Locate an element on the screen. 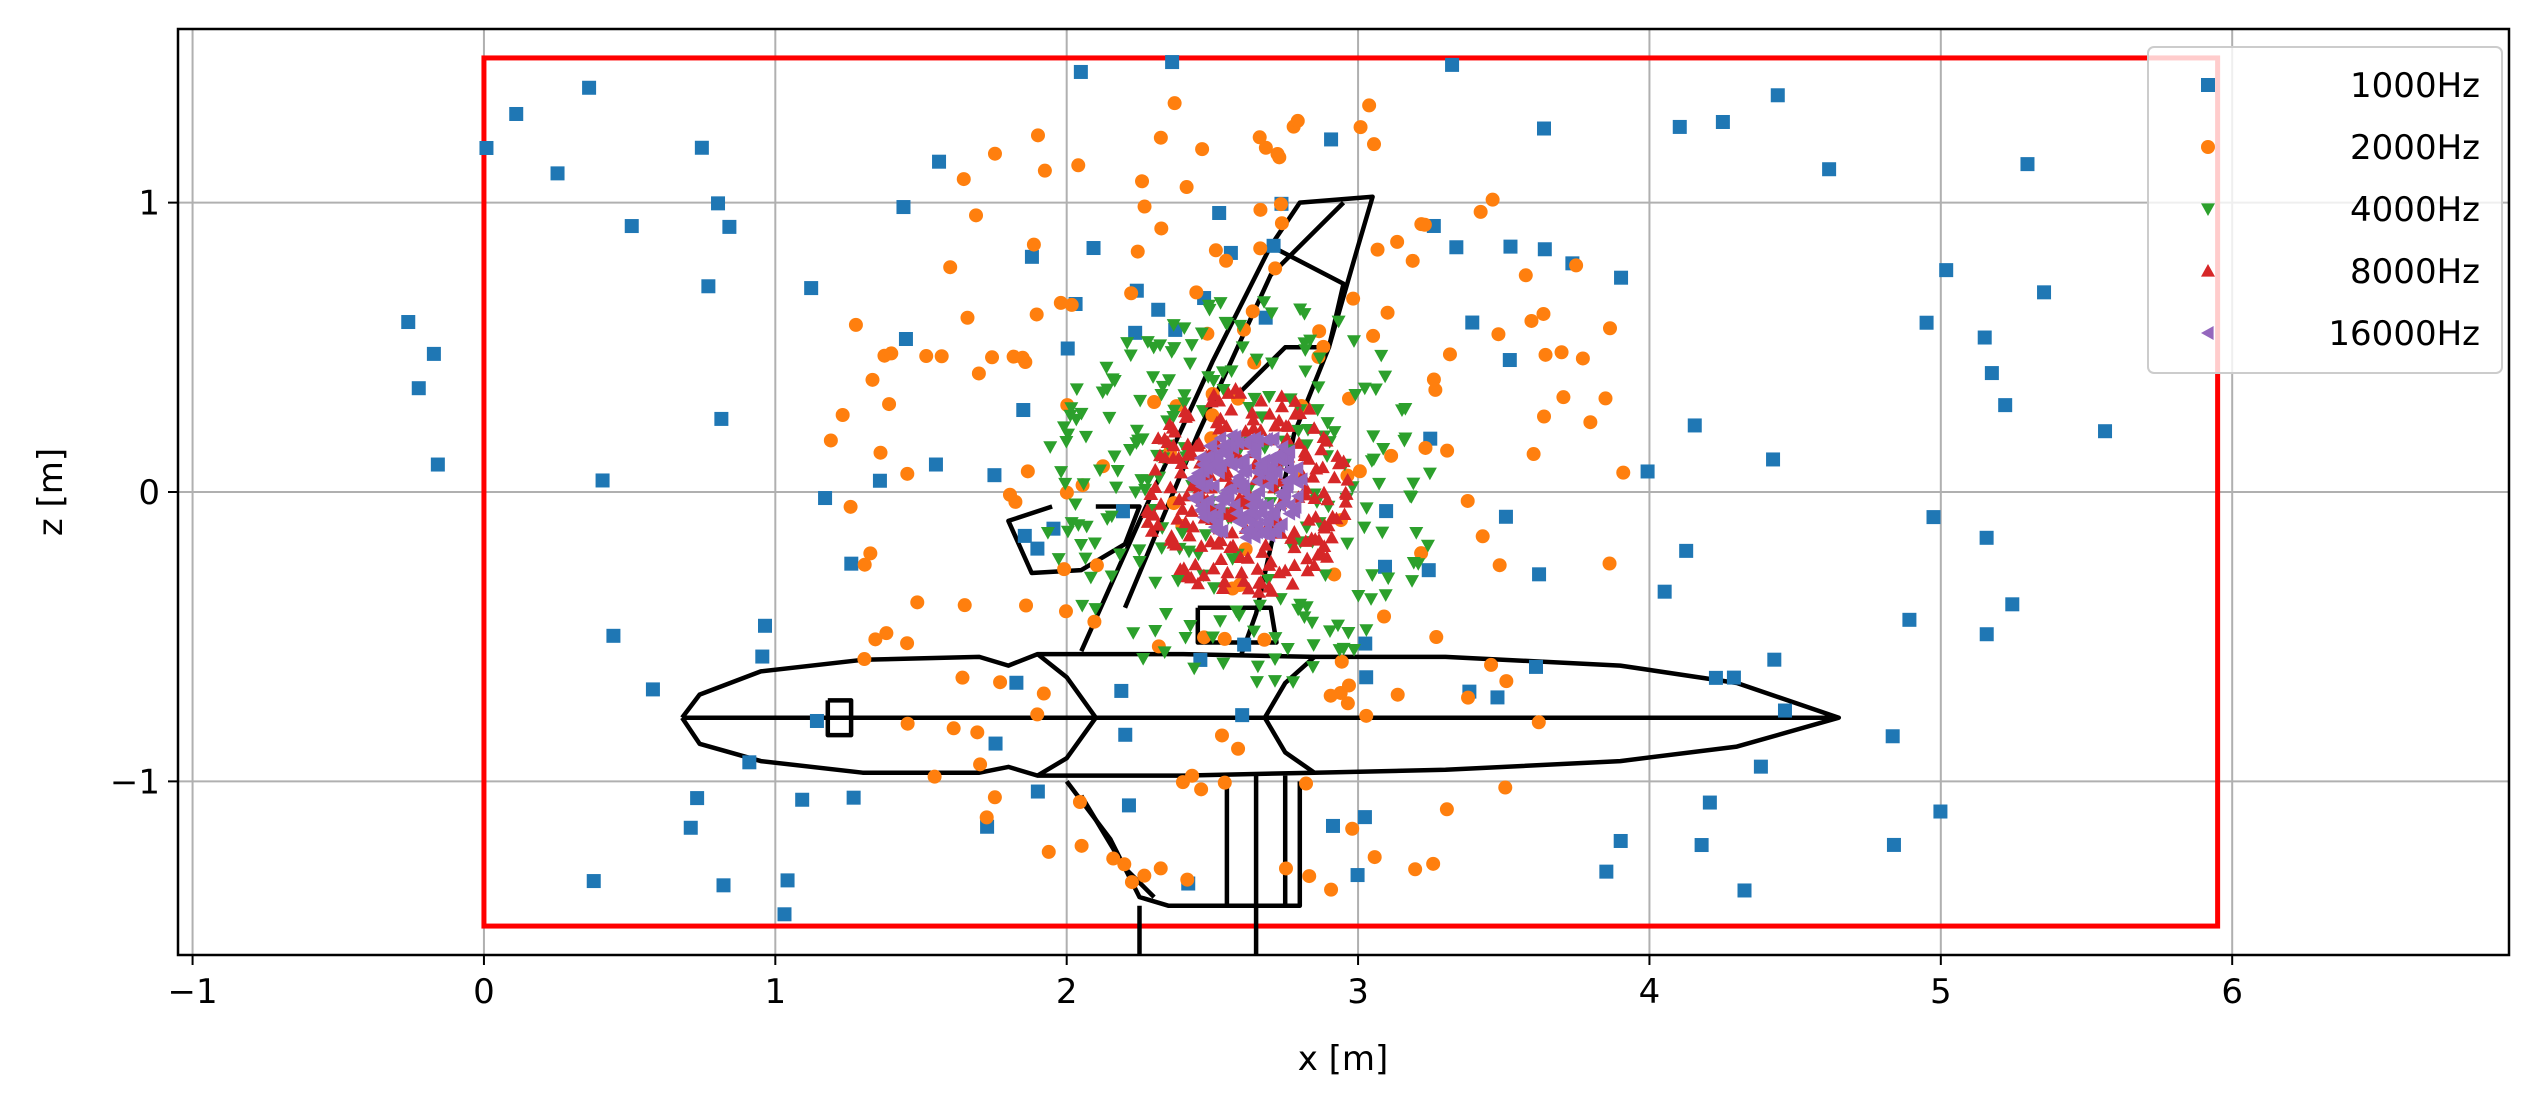 The width and height of the screenshot is (2533, 1110). legend-marker-8000Hz is located at coordinates (2208, 270).